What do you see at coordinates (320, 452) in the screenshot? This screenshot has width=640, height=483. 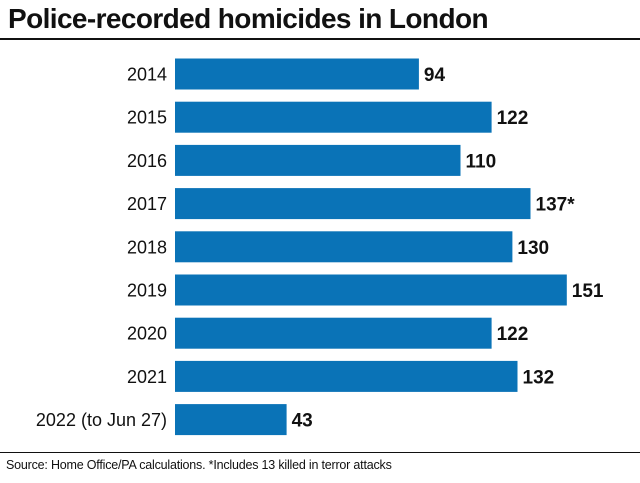 I see `footer-divider` at bounding box center [320, 452].